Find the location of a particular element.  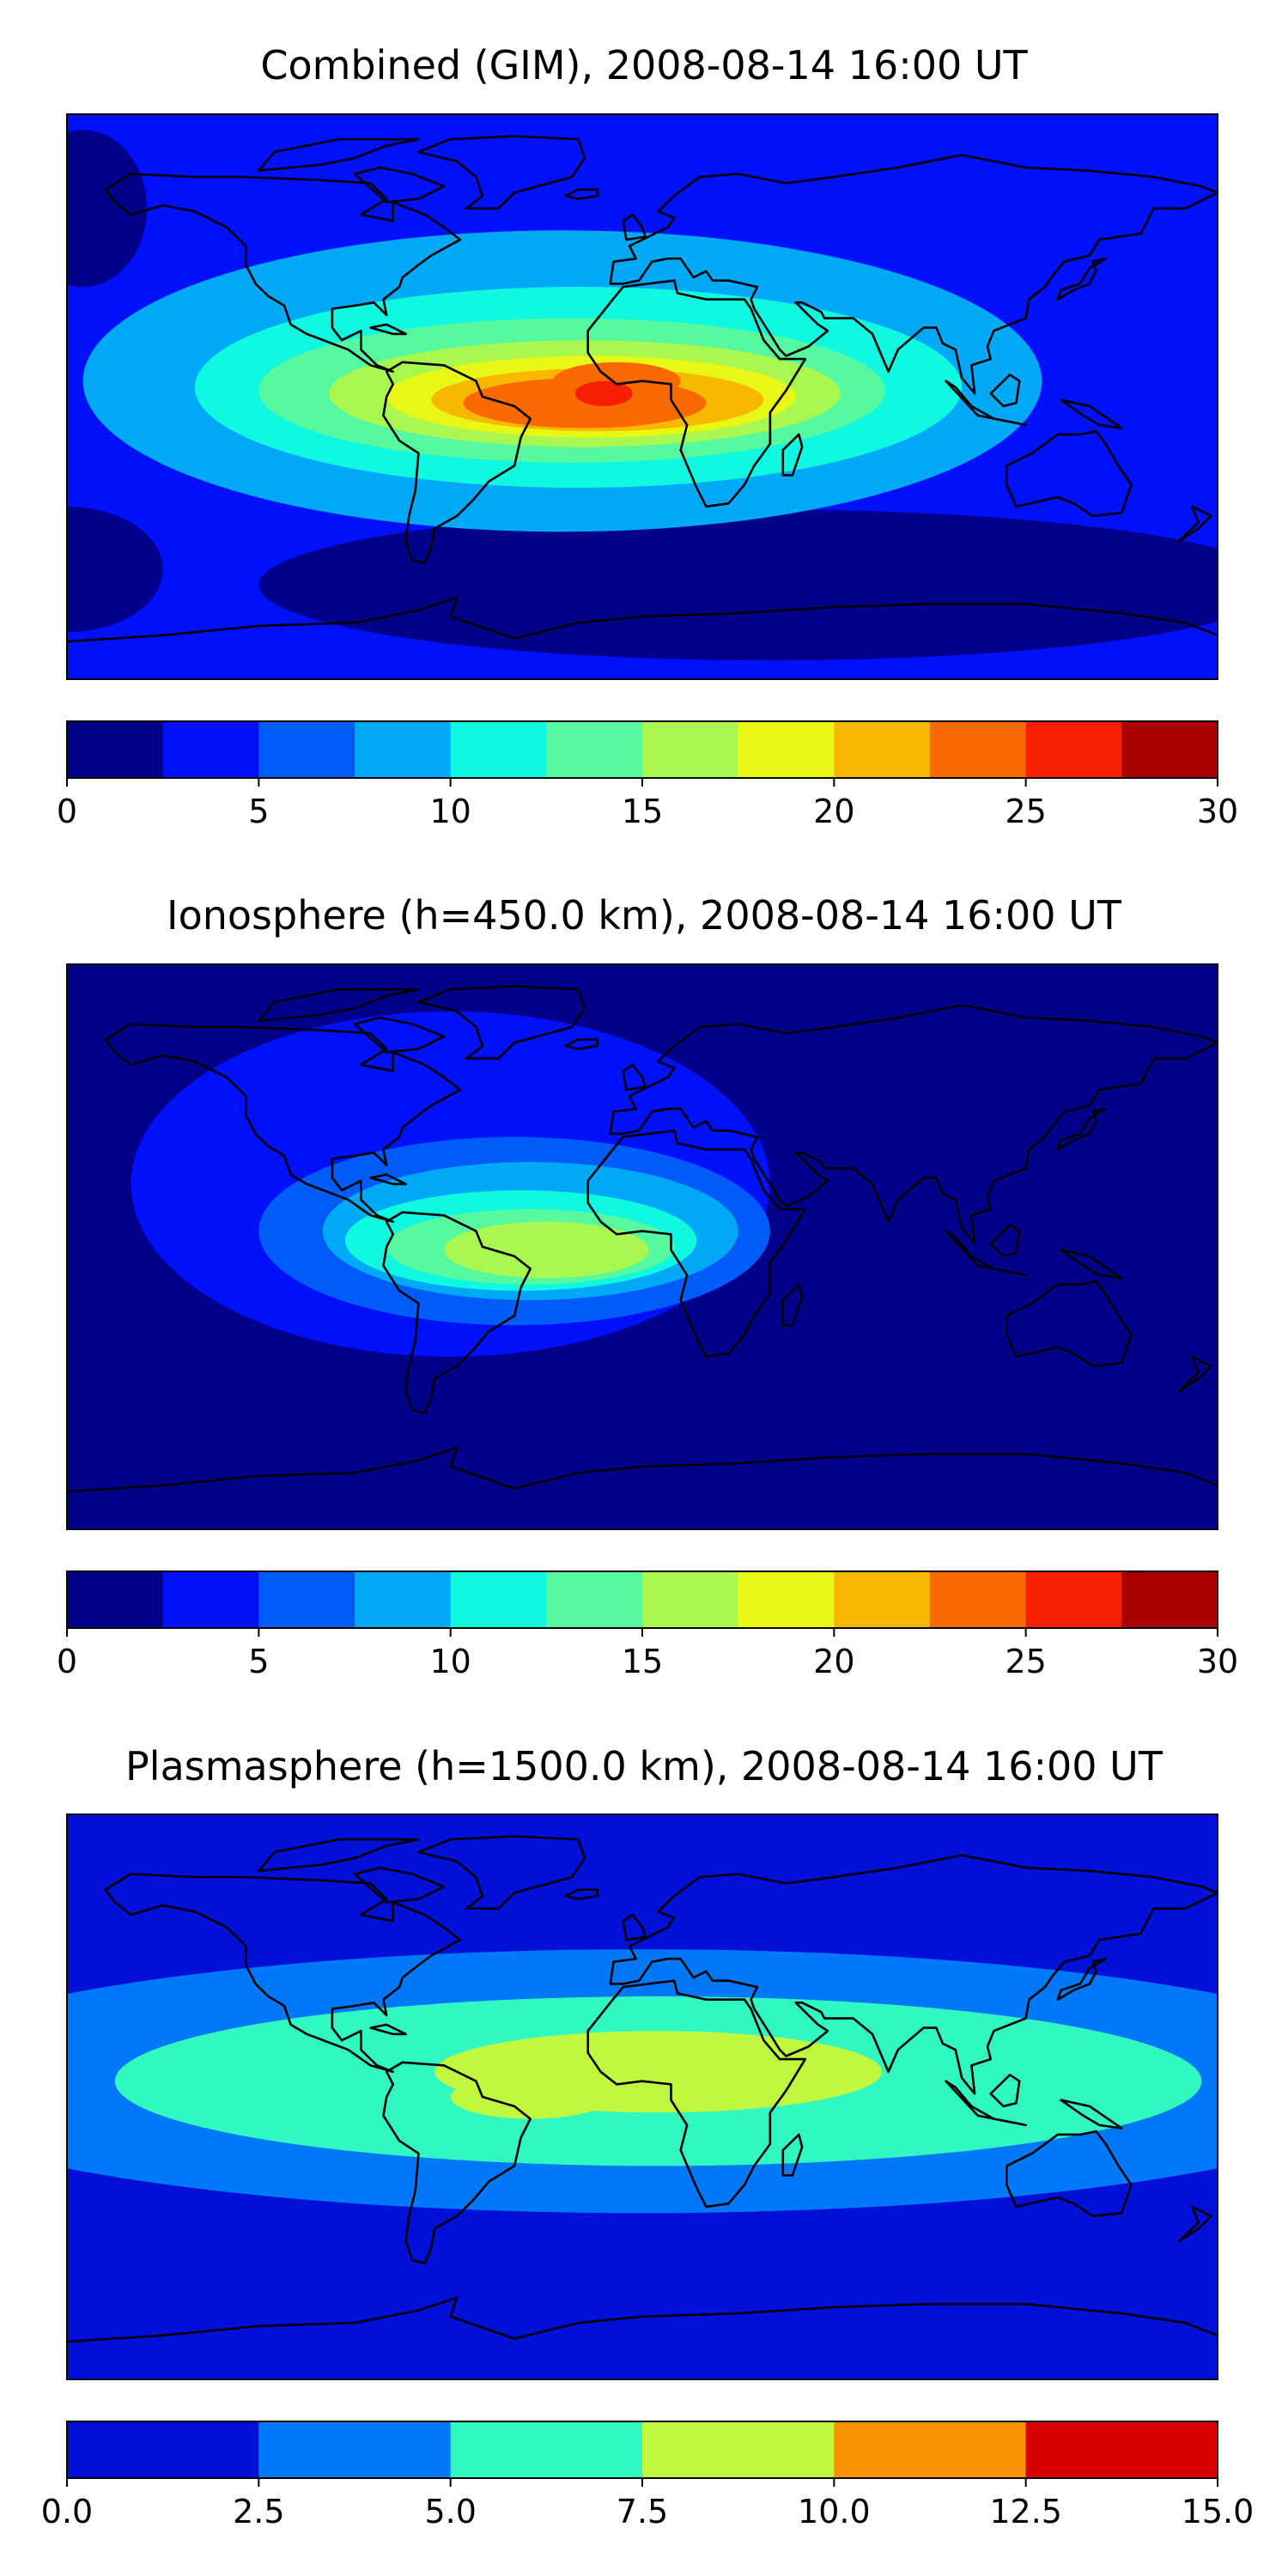

colorbar-tick-label: 0.0 is located at coordinates (67, 2511).